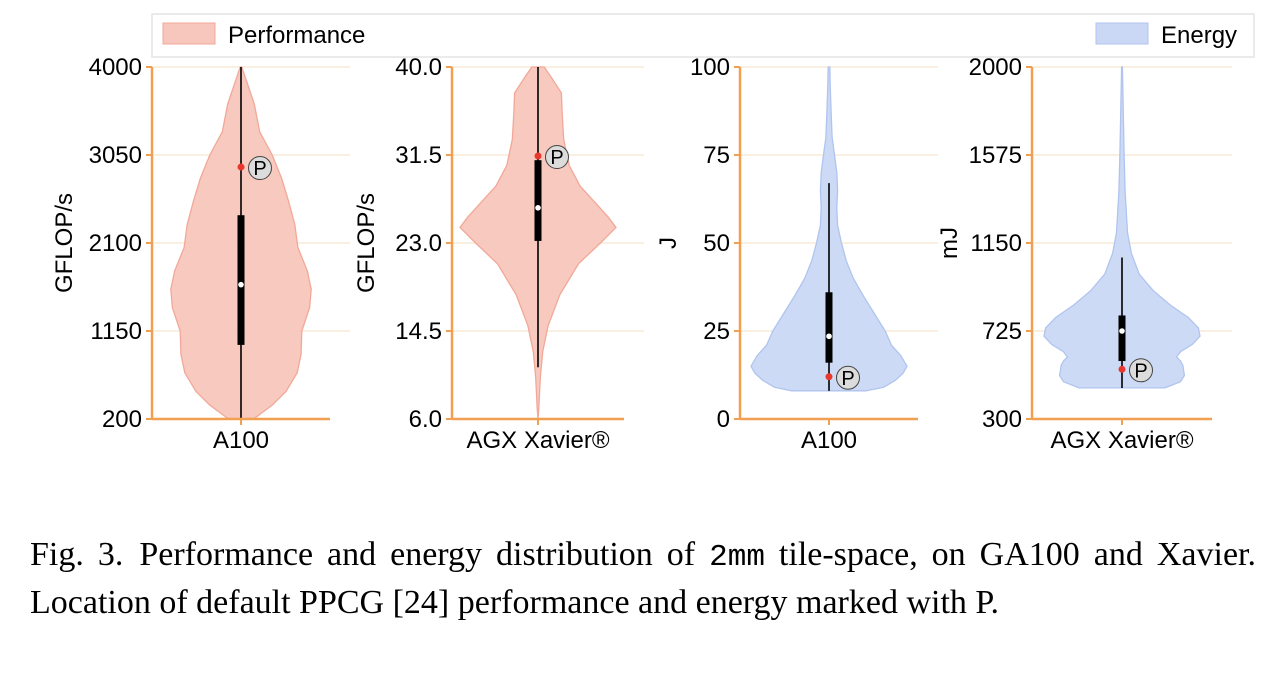 The image size is (1282, 678). Describe the element at coordinates (1002, 419) in the screenshot. I see `y-tick-label: 300` at that location.